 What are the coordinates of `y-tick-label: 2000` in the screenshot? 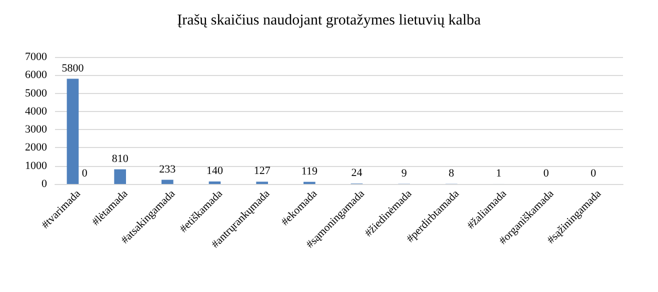 It's located at (36, 148).